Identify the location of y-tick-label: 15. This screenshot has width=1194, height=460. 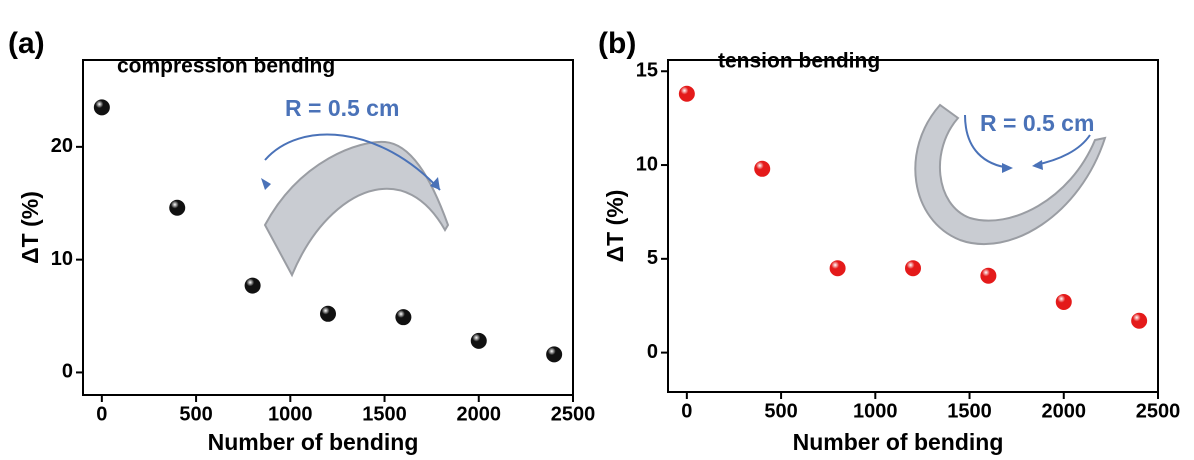
(647, 71).